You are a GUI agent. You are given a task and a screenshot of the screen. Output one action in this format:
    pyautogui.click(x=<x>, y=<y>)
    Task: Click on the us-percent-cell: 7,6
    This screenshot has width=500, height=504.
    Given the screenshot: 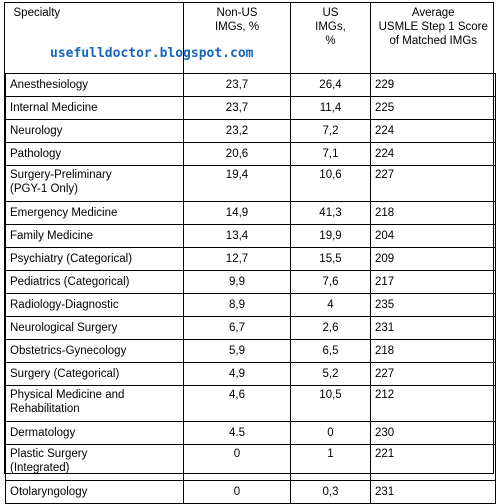 What is the action you would take?
    pyautogui.click(x=330, y=281)
    